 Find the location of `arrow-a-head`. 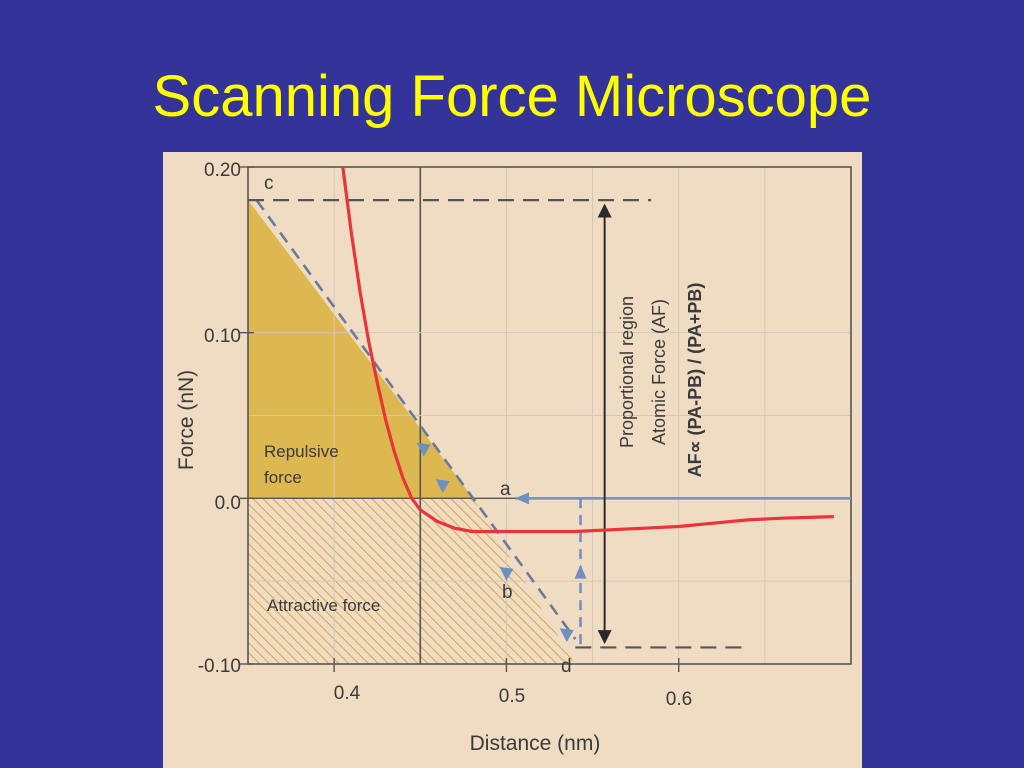

arrow-a-head is located at coordinates (522, 498).